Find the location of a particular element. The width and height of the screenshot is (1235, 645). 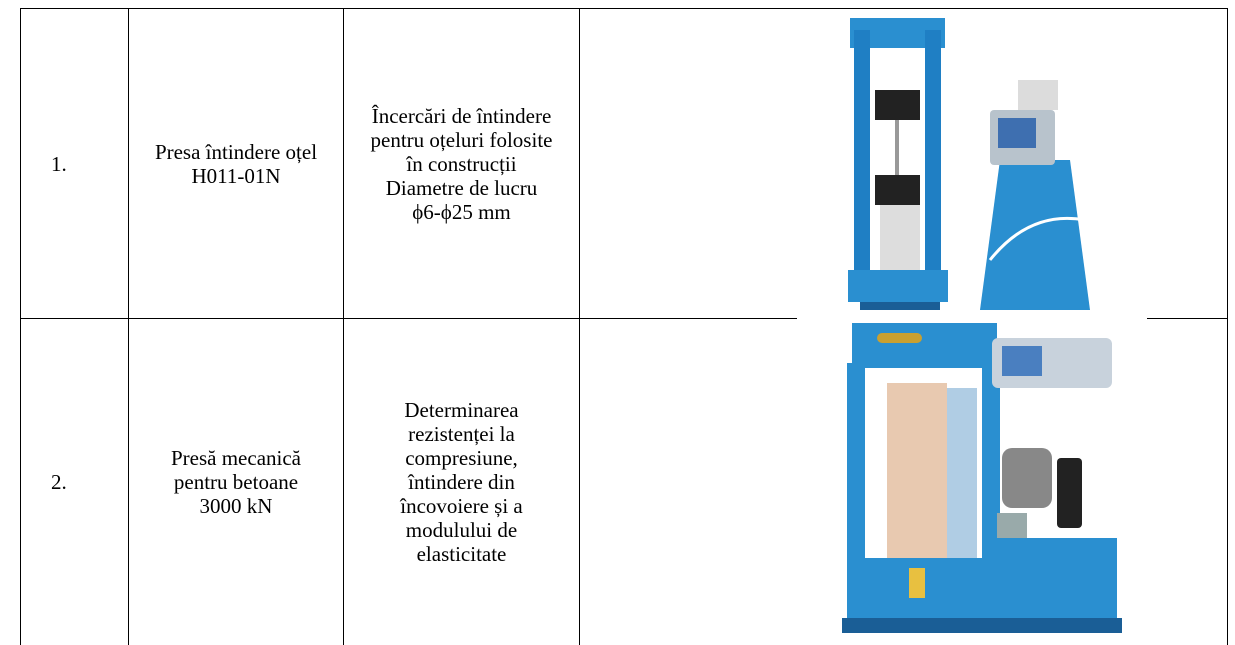

cell: Presa întindere oțel H011-01N is located at coordinates (236, 163).